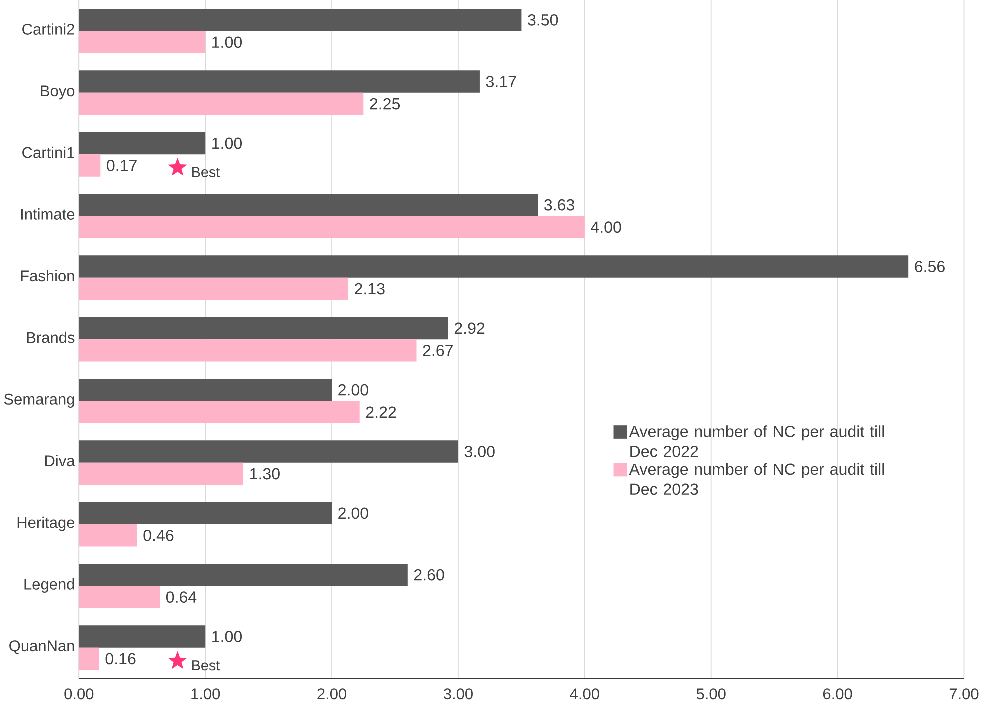 This screenshot has height=708, width=983. What do you see at coordinates (543, 20) in the screenshot?
I see `data-label: 3.50` at bounding box center [543, 20].